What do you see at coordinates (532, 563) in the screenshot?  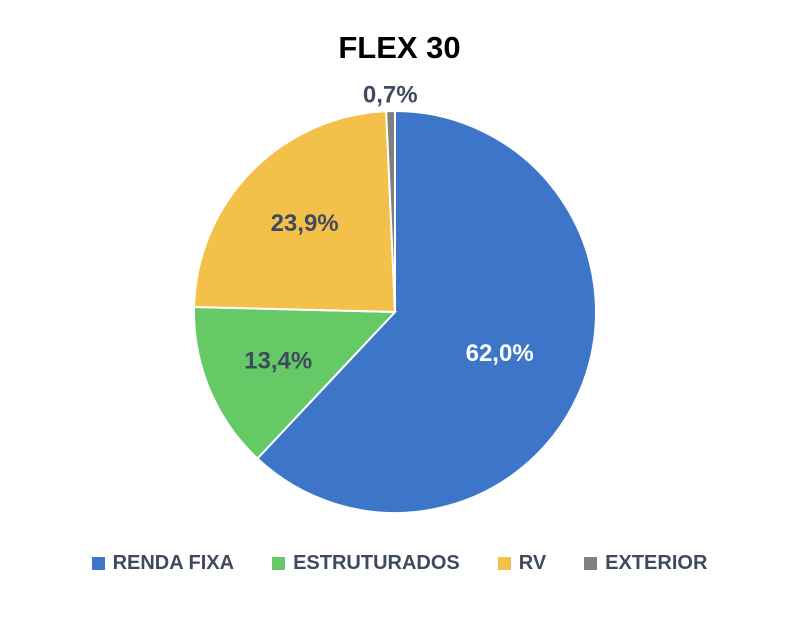 I see `legend-label: RV` at bounding box center [532, 563].